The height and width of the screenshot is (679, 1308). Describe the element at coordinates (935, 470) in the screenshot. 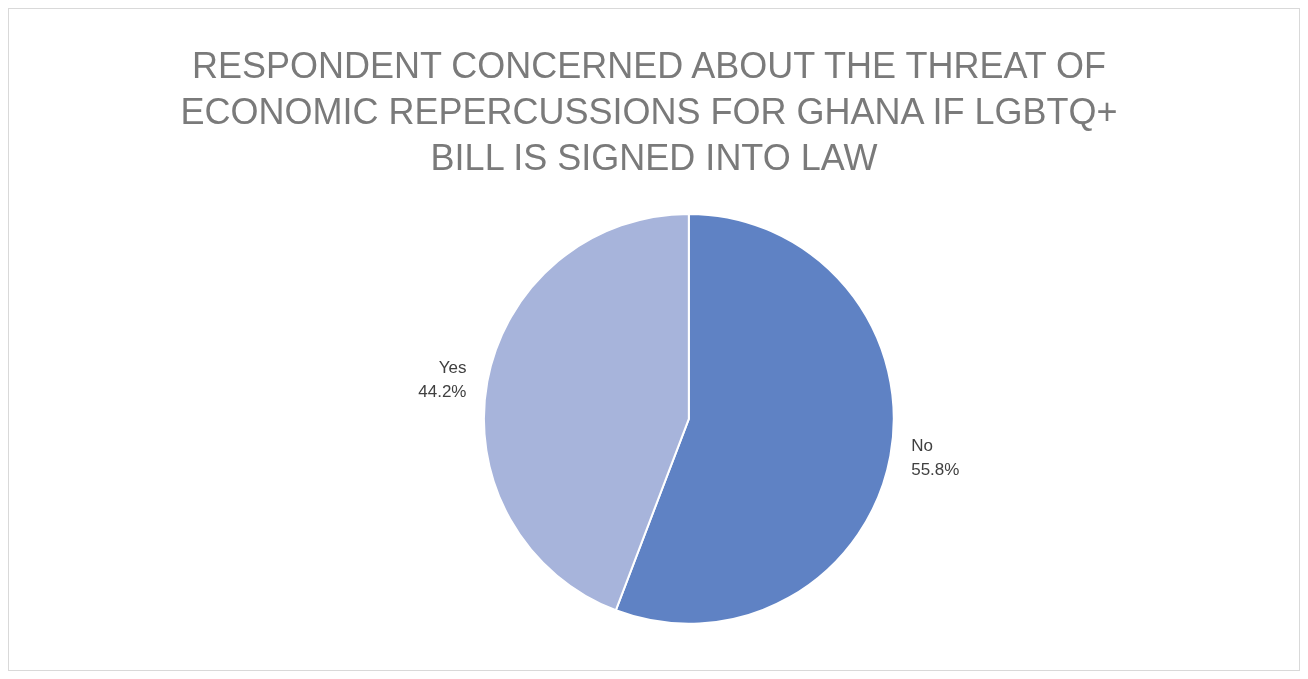

I see `data-label: 55.8%` at that location.